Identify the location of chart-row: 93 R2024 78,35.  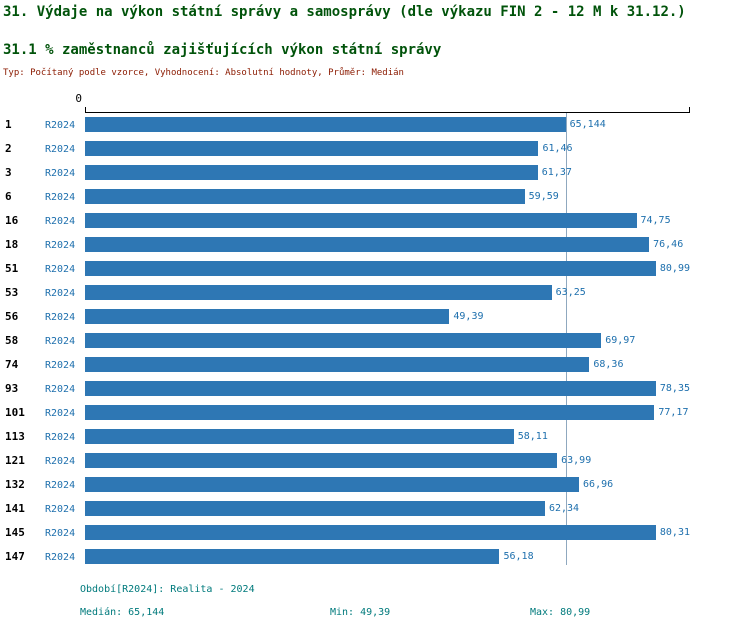
(375, 389).